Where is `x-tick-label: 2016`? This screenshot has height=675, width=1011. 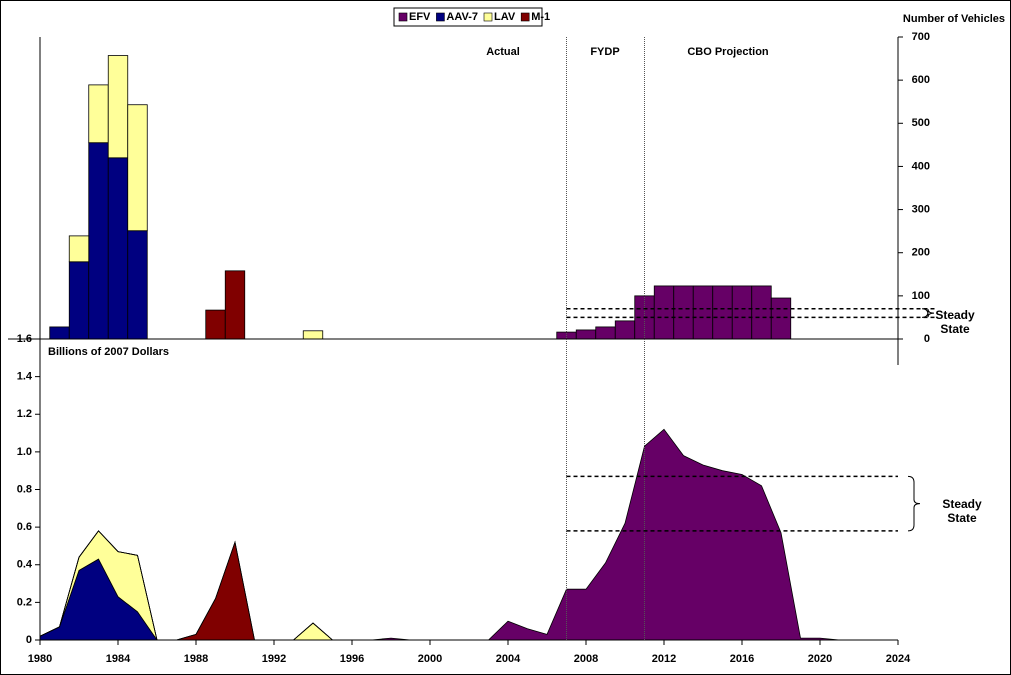 x-tick-label: 2016 is located at coordinates (742, 659).